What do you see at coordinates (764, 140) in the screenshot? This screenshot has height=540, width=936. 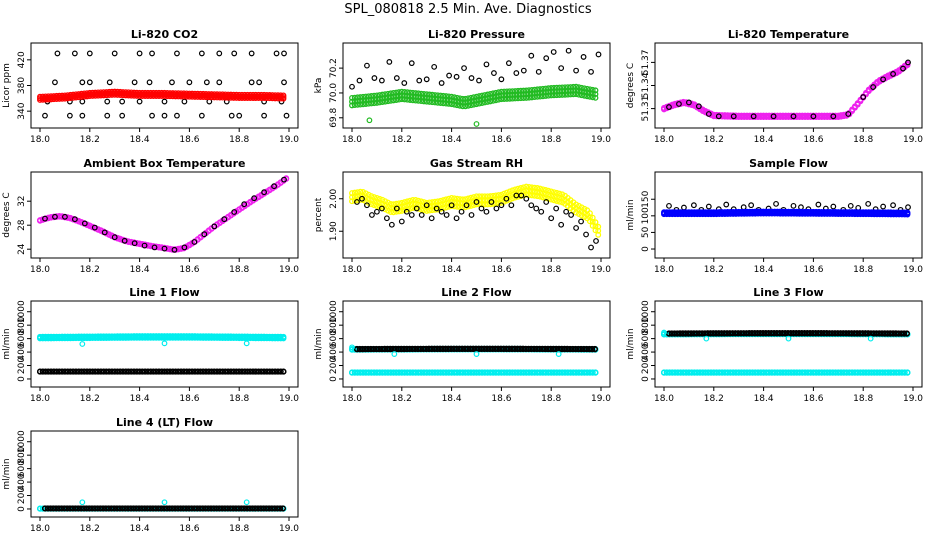 I see `x-tick-label: 18.4` at bounding box center [764, 140].